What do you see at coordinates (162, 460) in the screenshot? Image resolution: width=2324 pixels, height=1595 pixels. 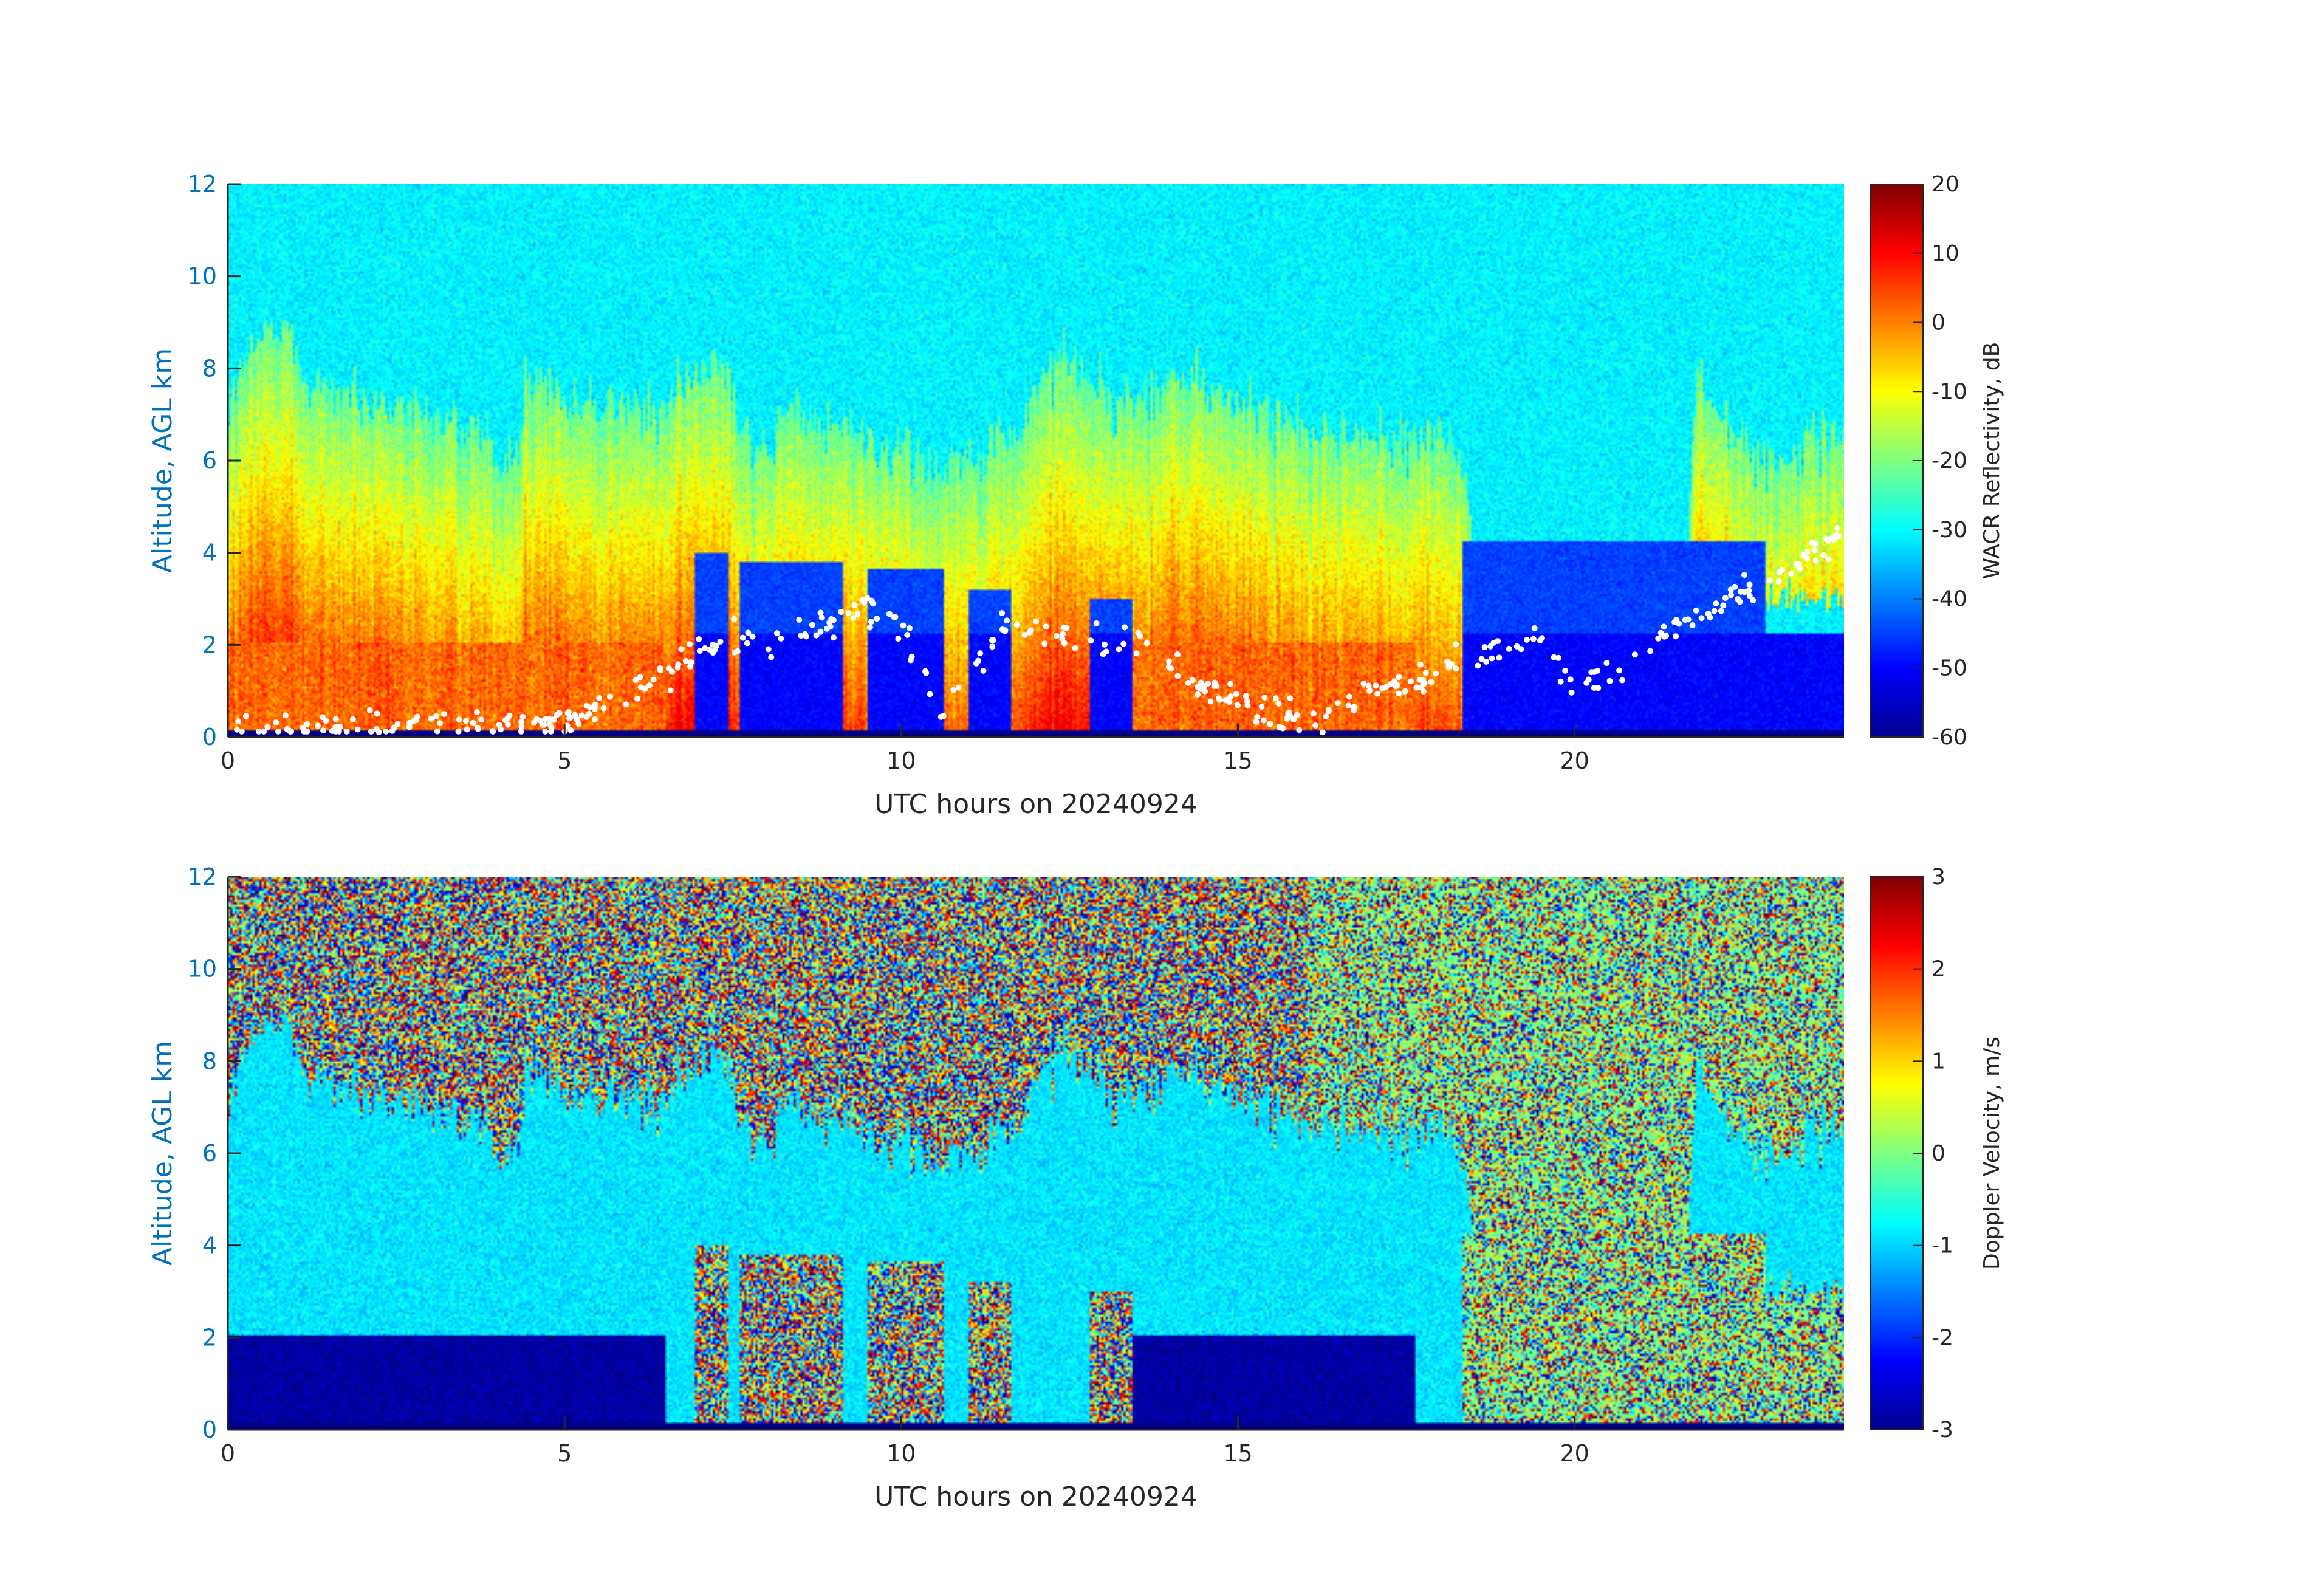 I see `reflectivity-y-axis-label: Altitude, AGL km` at bounding box center [162, 460].